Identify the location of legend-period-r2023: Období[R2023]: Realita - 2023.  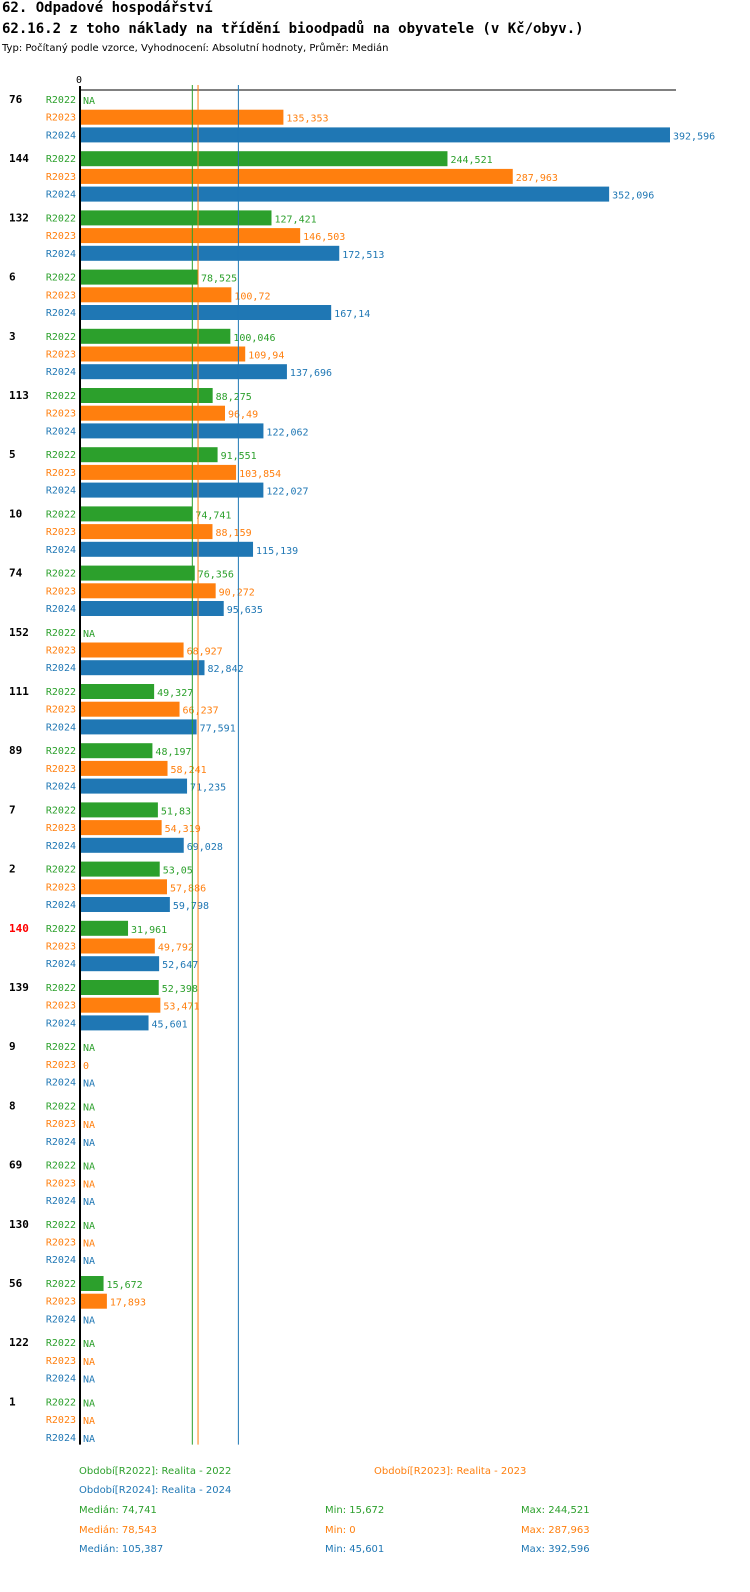
(450, 1471).